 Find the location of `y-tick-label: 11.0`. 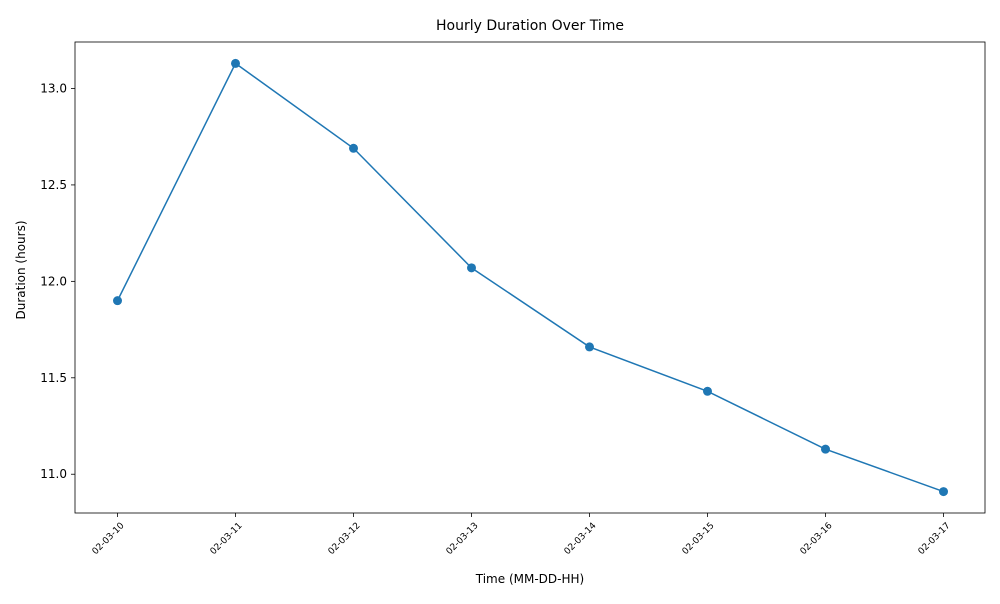

y-tick-label: 11.0 is located at coordinates (53, 474).